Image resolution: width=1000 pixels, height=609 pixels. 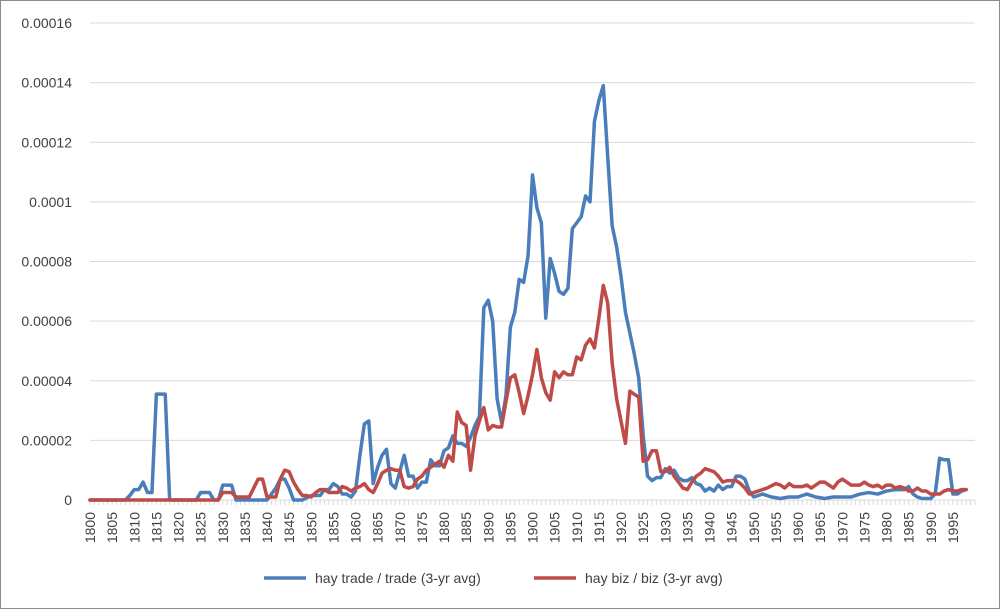 I want to click on x-tick-label: 1835, so click(x=245, y=527).